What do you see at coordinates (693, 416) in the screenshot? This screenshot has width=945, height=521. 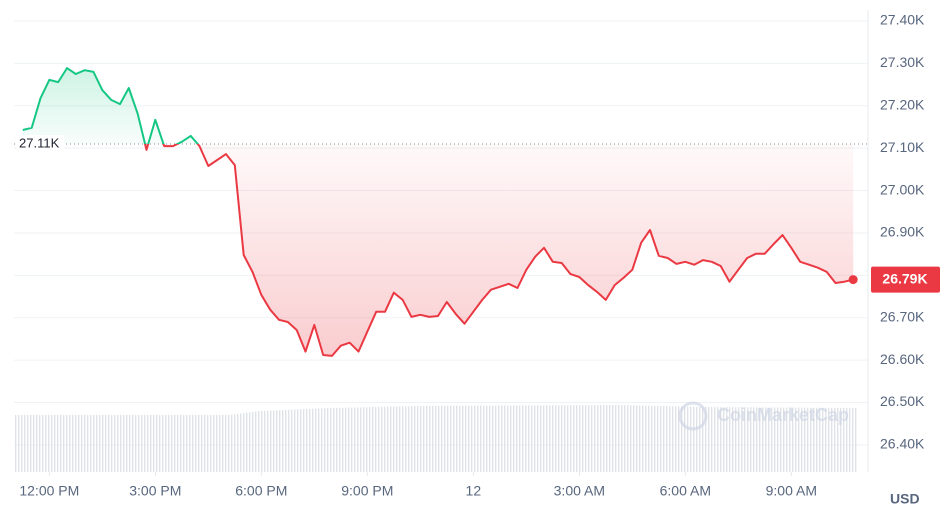 I see `watermark-logo` at bounding box center [693, 416].